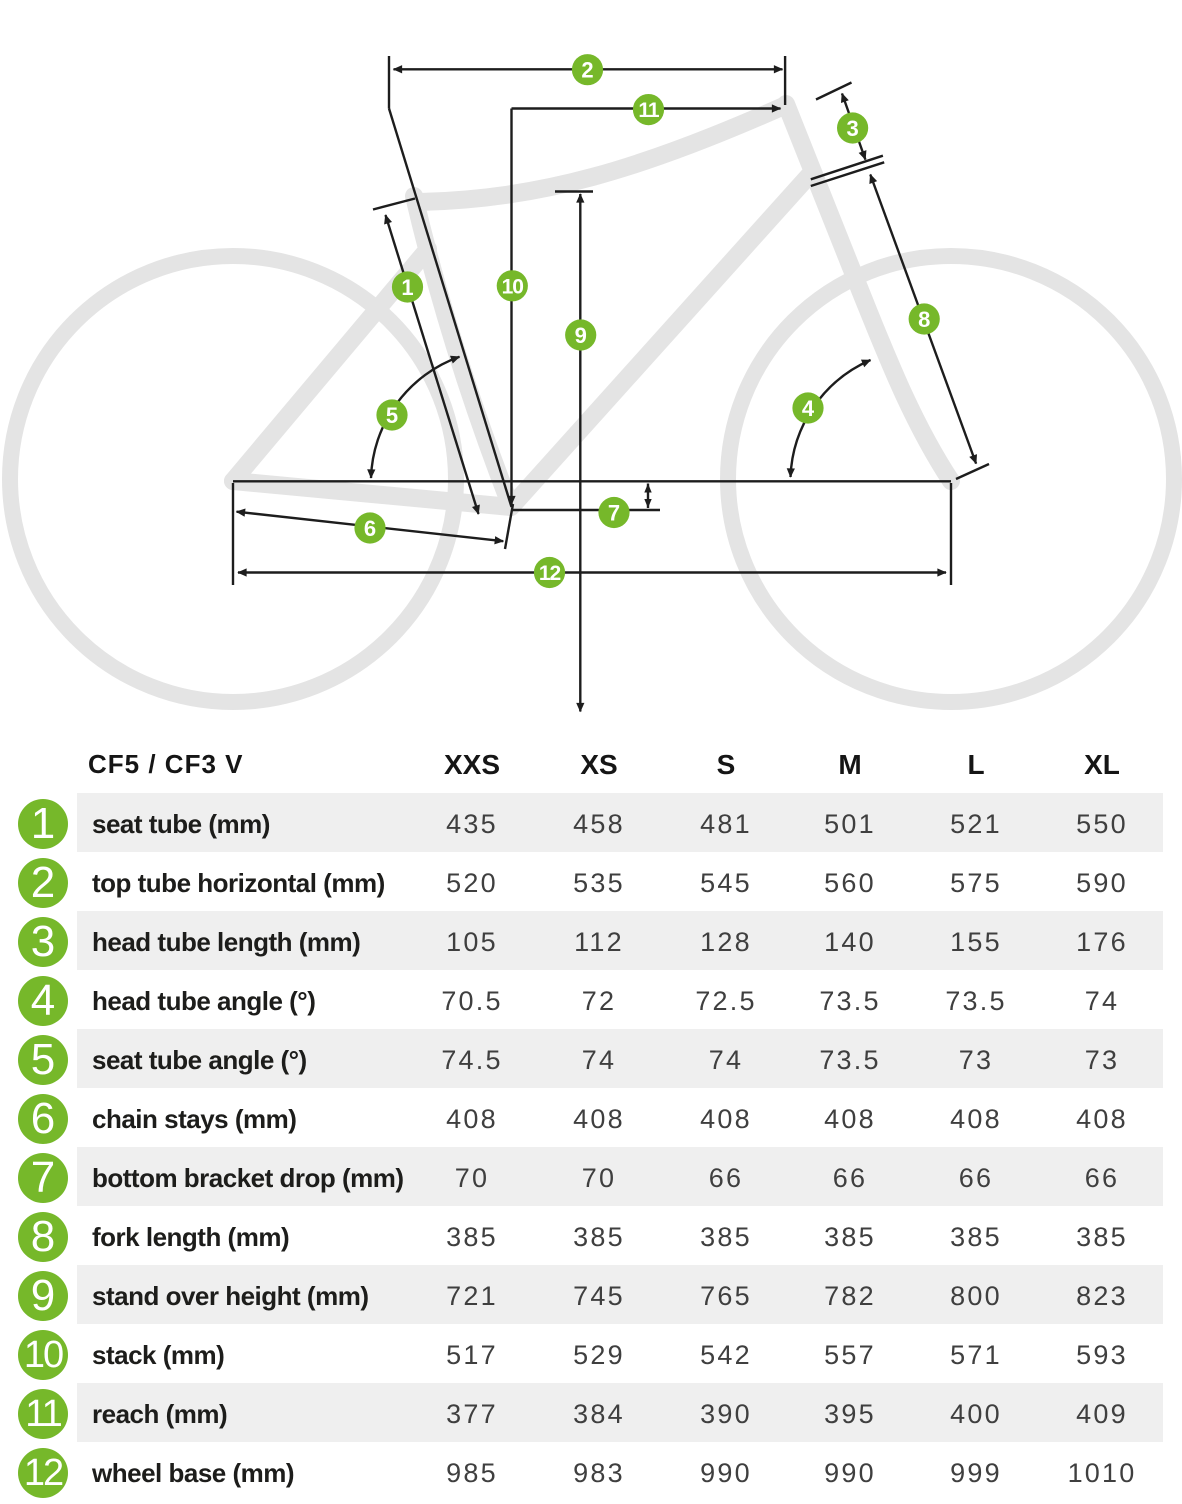 Image resolution: width=1182 pixels, height=1504 pixels. I want to click on svg-text: 4, so click(808, 408).